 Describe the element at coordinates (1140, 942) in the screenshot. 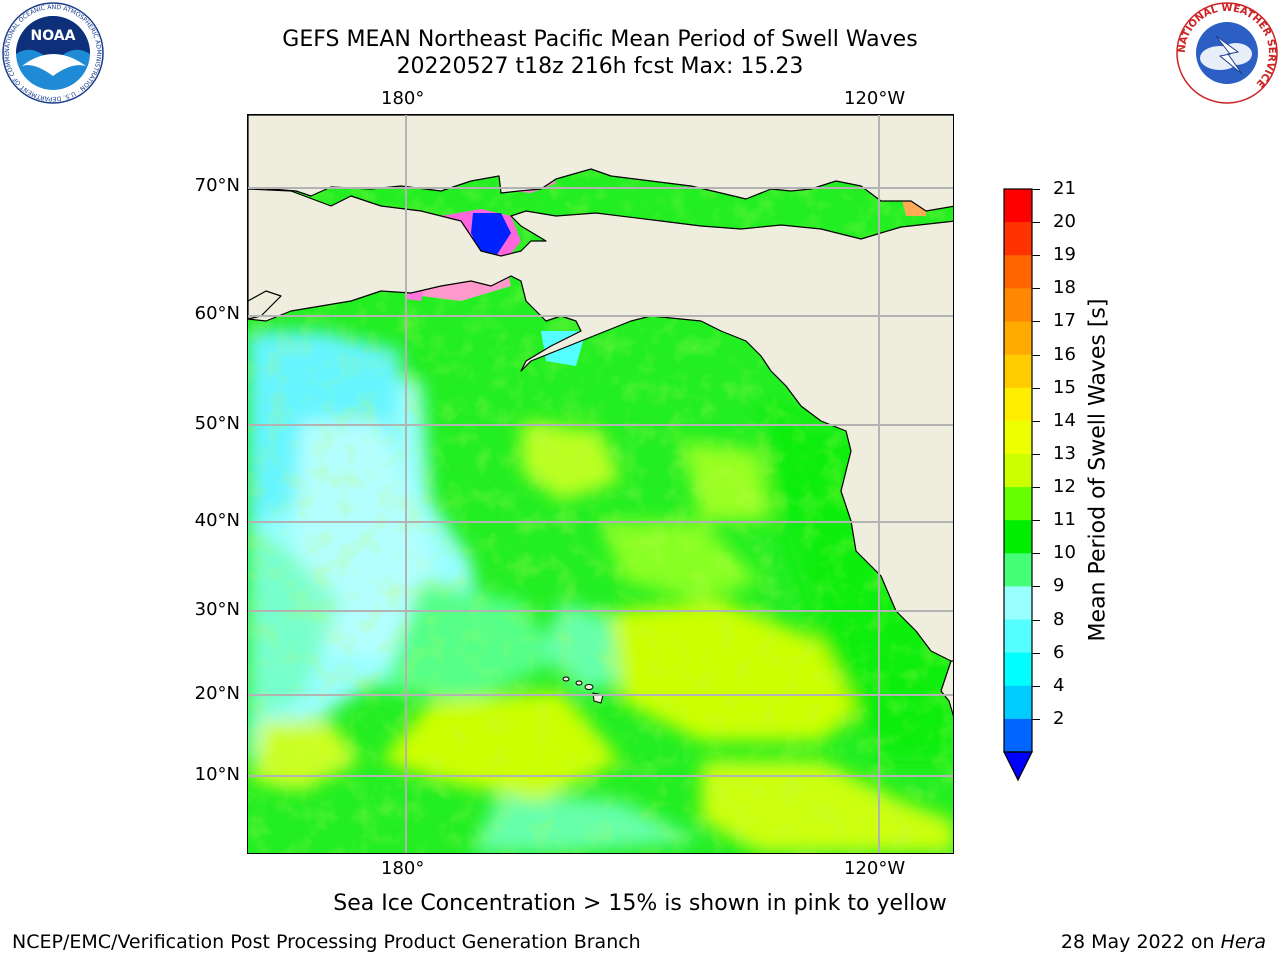

I see `footer-date-text: 28 May 2022 on` at that location.